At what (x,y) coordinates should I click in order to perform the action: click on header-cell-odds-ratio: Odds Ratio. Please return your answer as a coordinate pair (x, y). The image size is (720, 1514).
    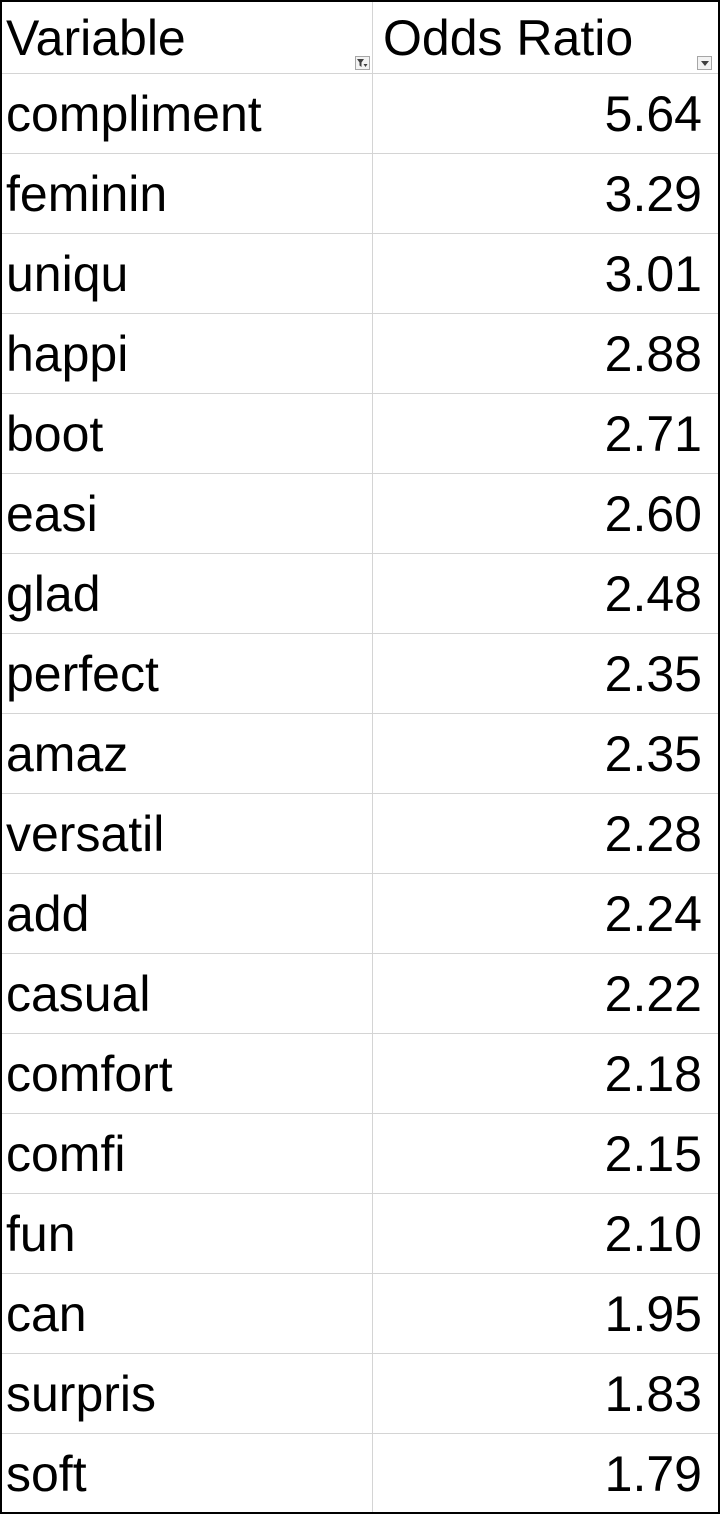
    Looking at the image, I should click on (545, 37).